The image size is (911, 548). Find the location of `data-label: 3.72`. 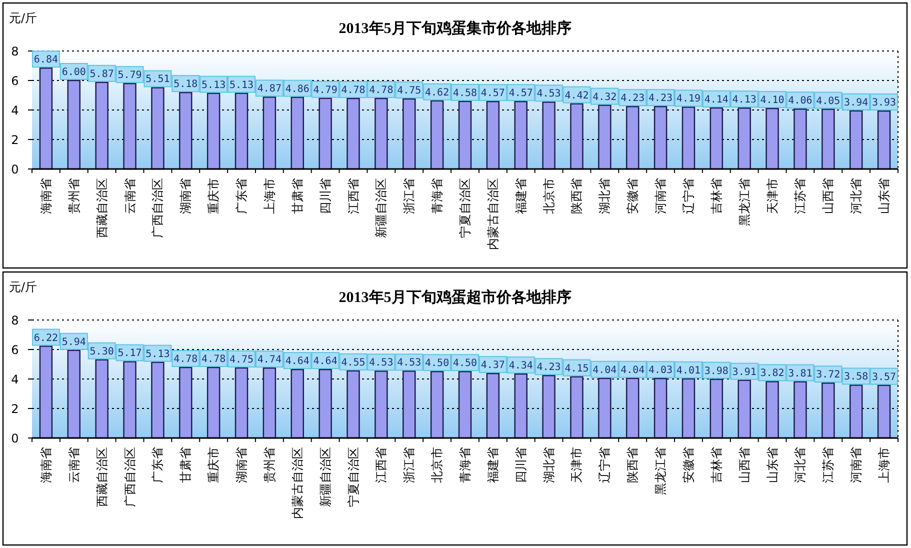

data-label: 3.72 is located at coordinates (828, 375).